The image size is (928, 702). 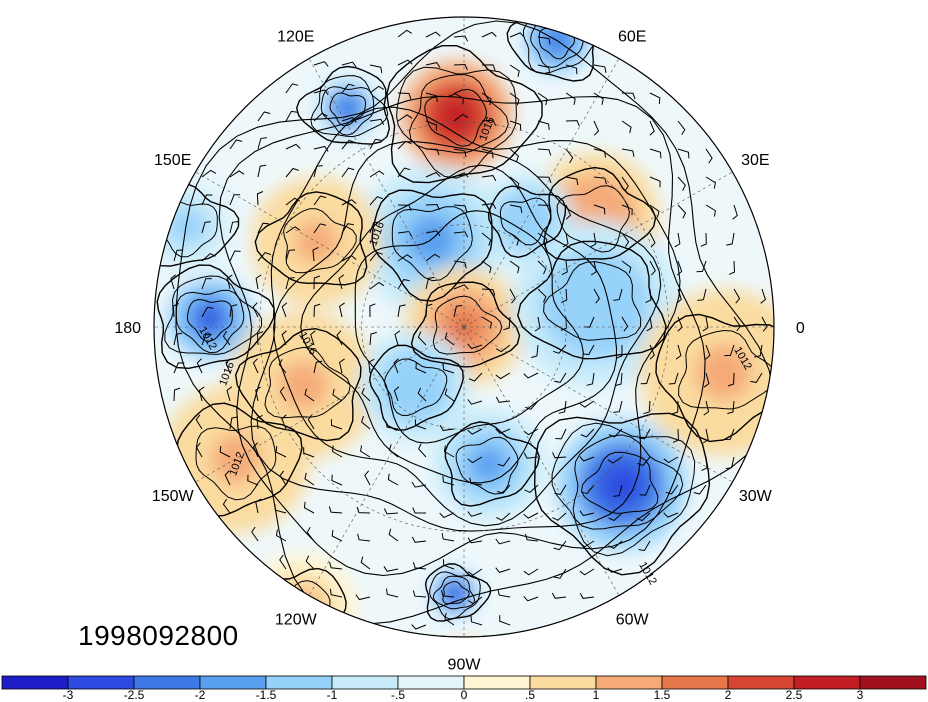 I want to click on colorbar-tick-label: .5, so click(x=530, y=695).